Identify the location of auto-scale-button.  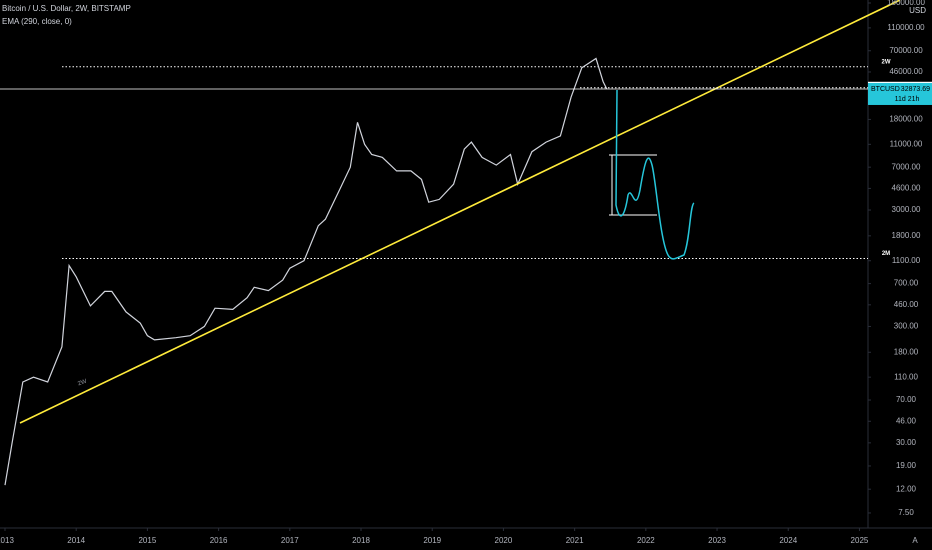
(915, 541).